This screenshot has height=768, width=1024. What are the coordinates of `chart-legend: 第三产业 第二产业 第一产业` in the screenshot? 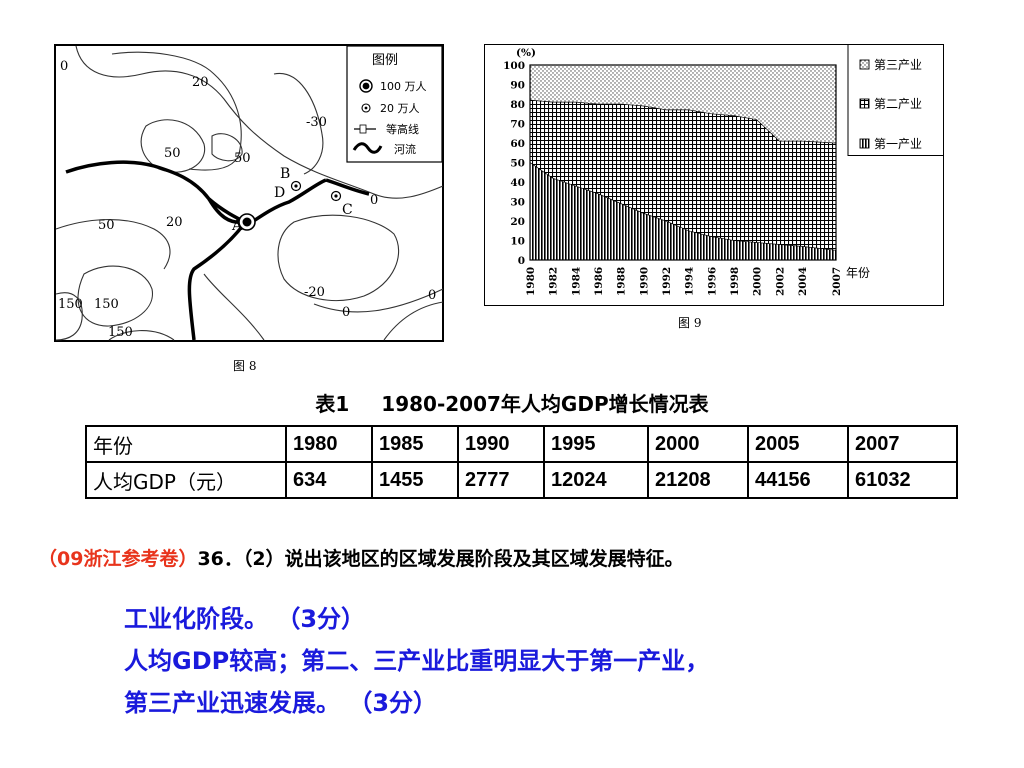 It's located at (895, 100).